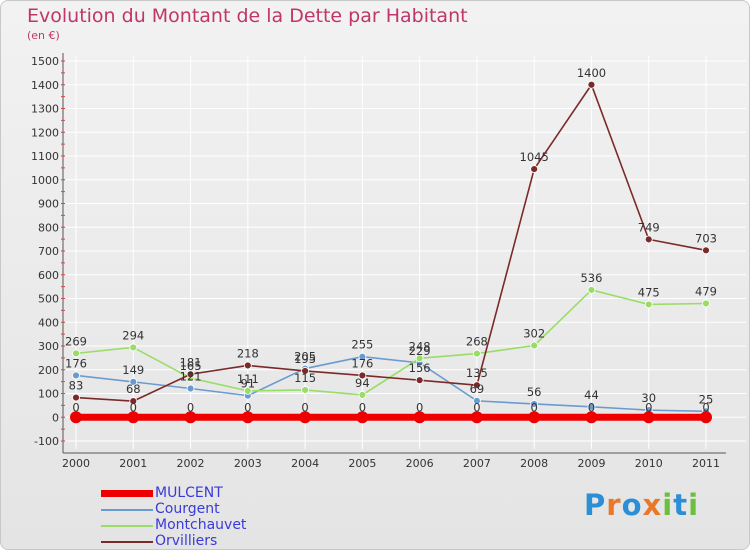  What do you see at coordinates (133, 335) in the screenshot?
I see `data-label-montchauvet: 294` at bounding box center [133, 335].